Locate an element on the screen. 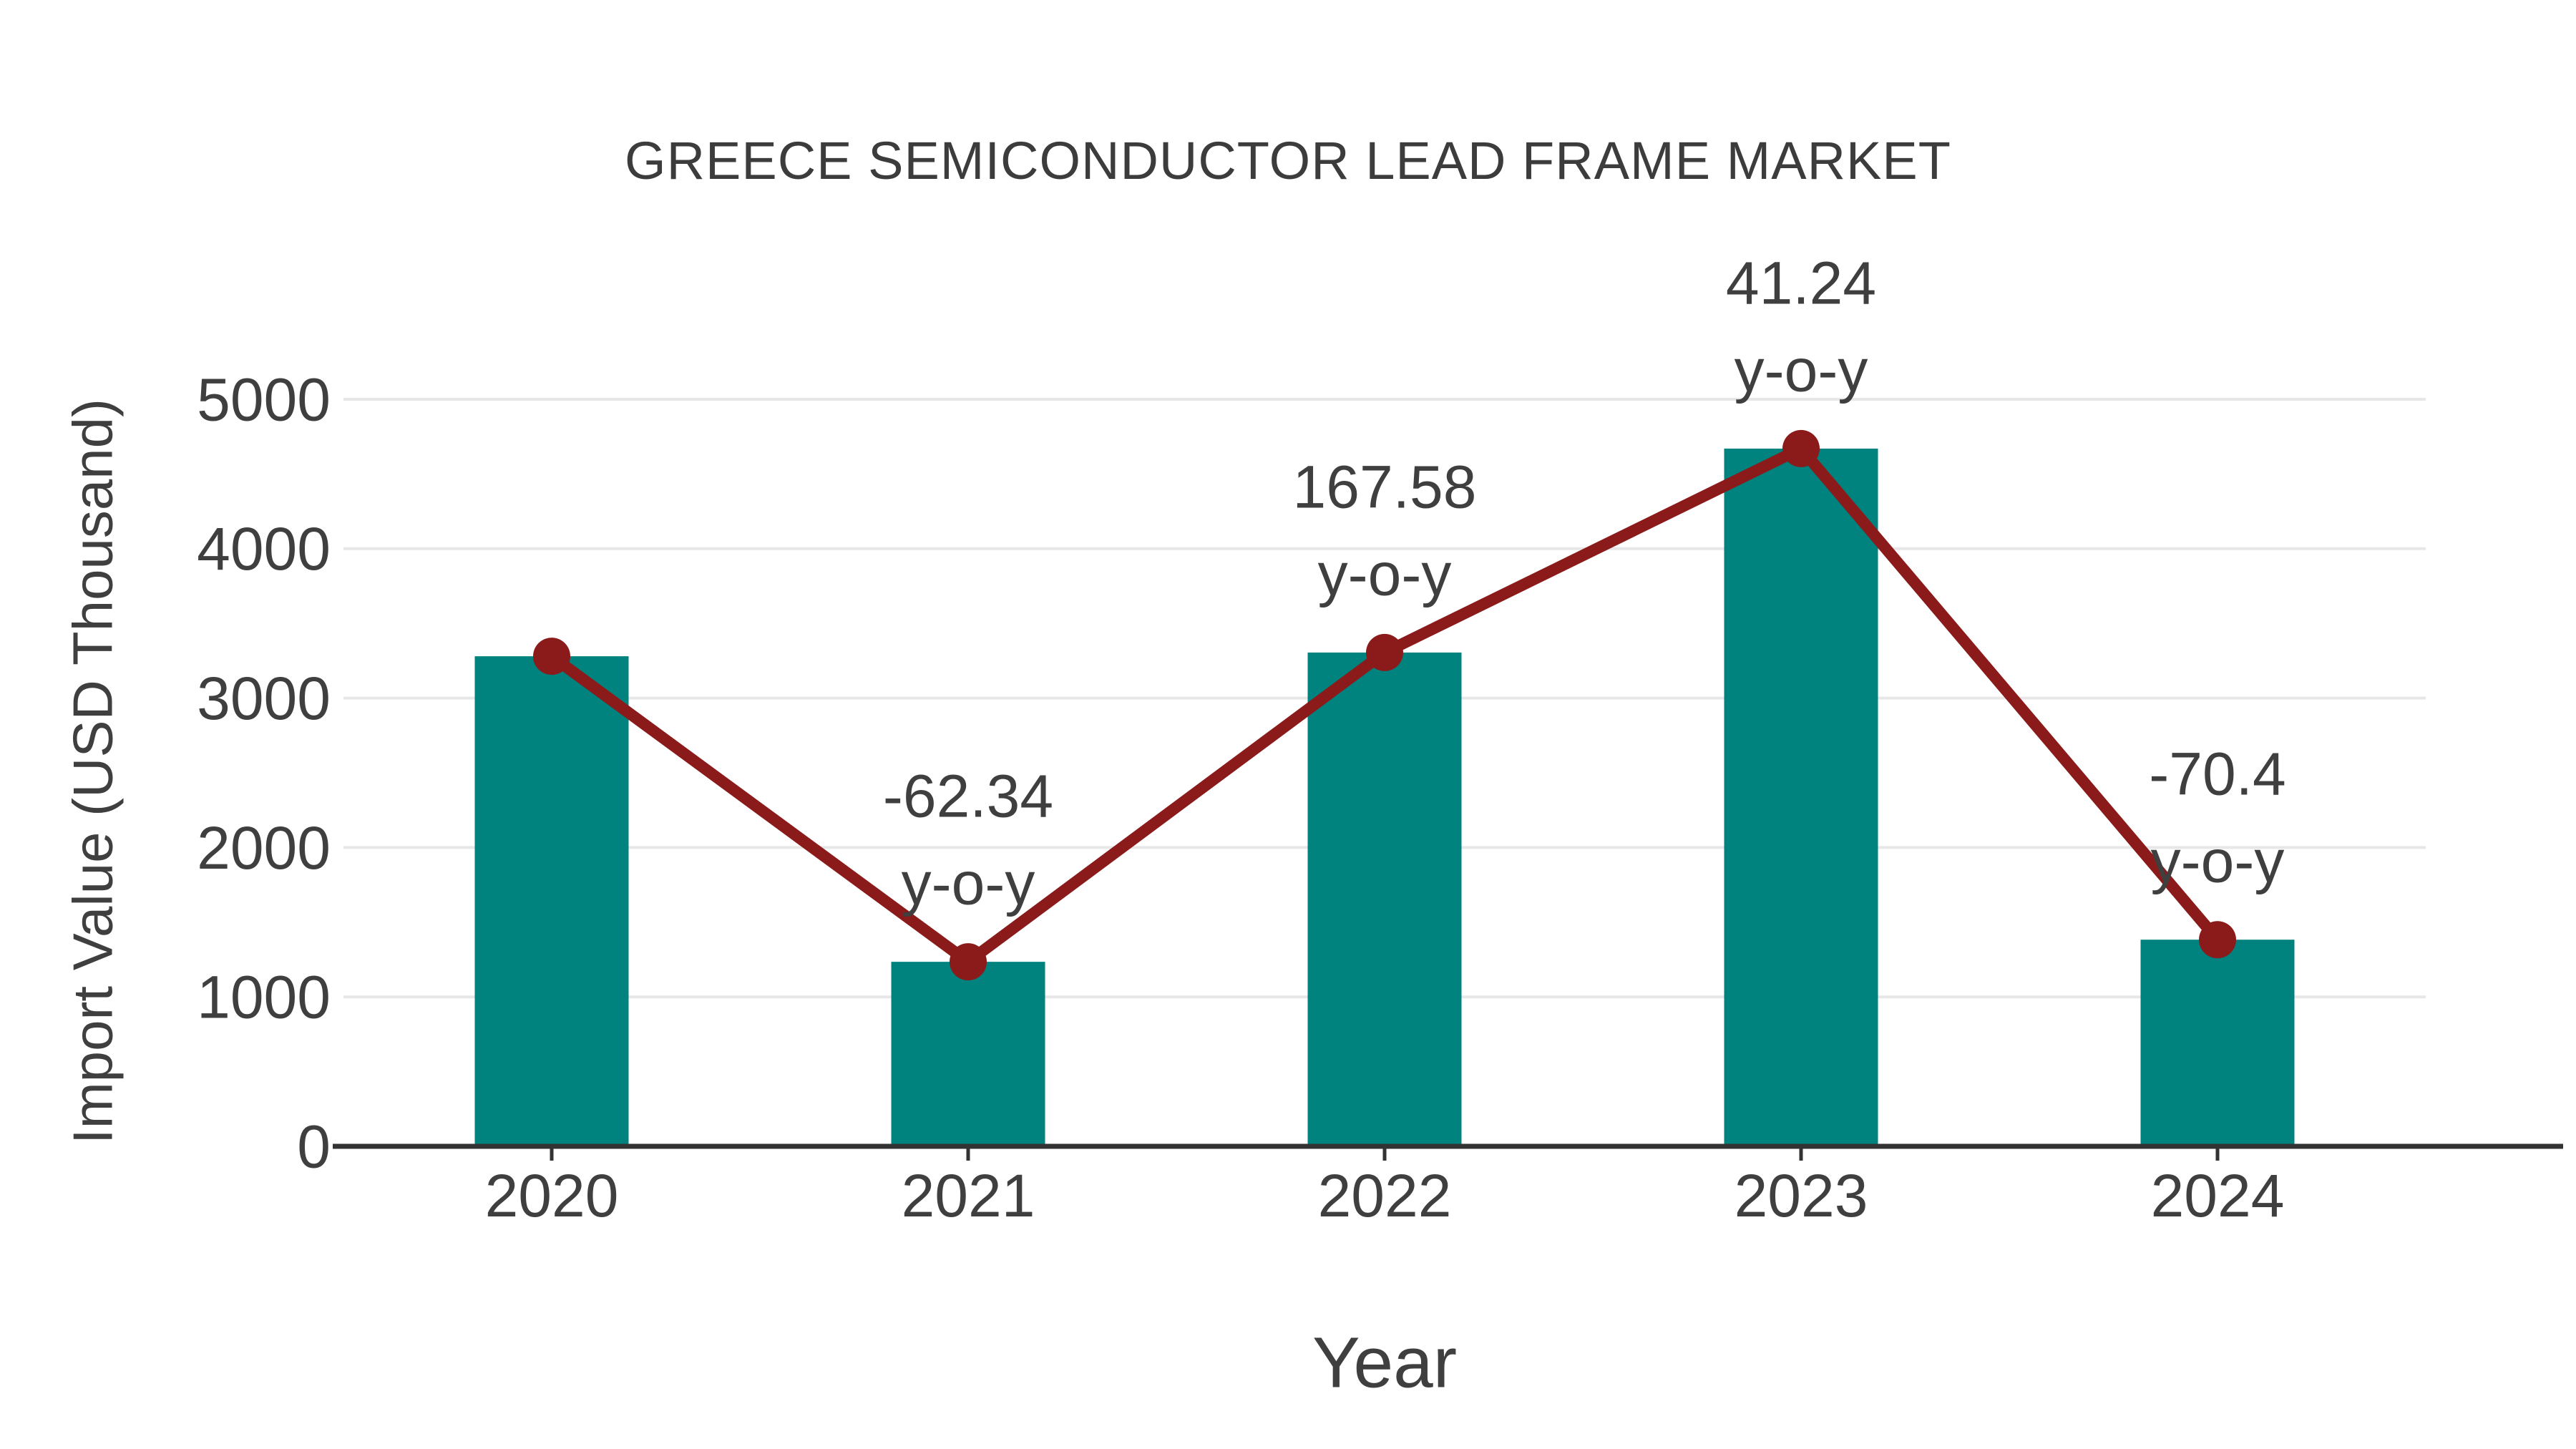  chart-title: GREECE SEMICONDUCTOR LEAD FRAME MARKET is located at coordinates (1288, 160).